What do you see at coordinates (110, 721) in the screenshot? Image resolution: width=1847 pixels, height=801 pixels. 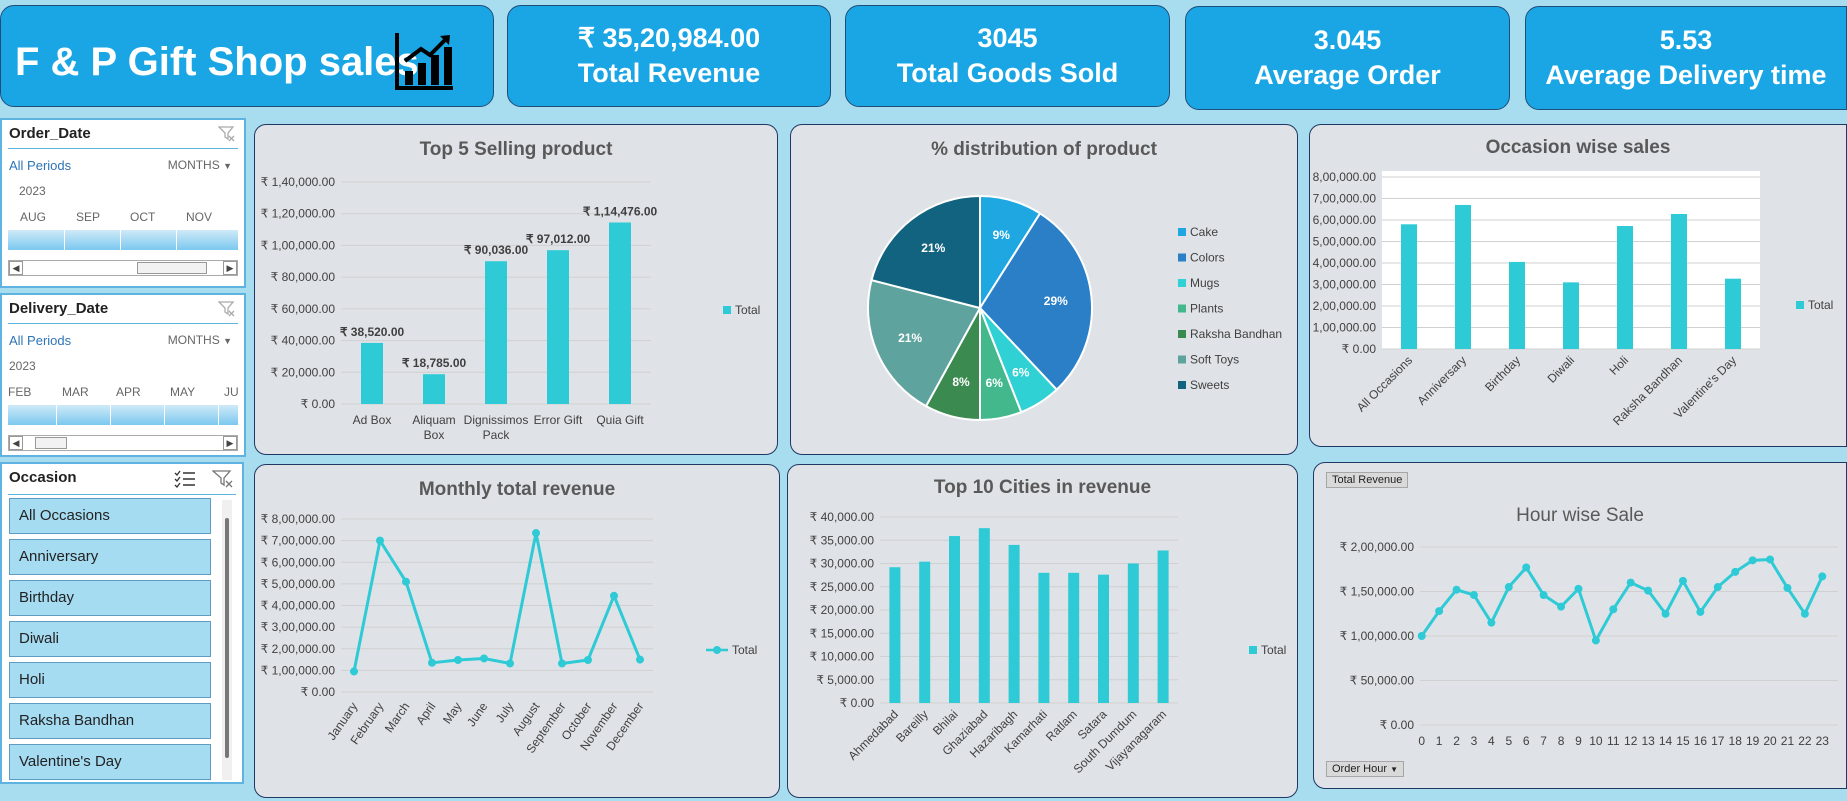 I see `occasion-item: Raksha Bandhan` at bounding box center [110, 721].